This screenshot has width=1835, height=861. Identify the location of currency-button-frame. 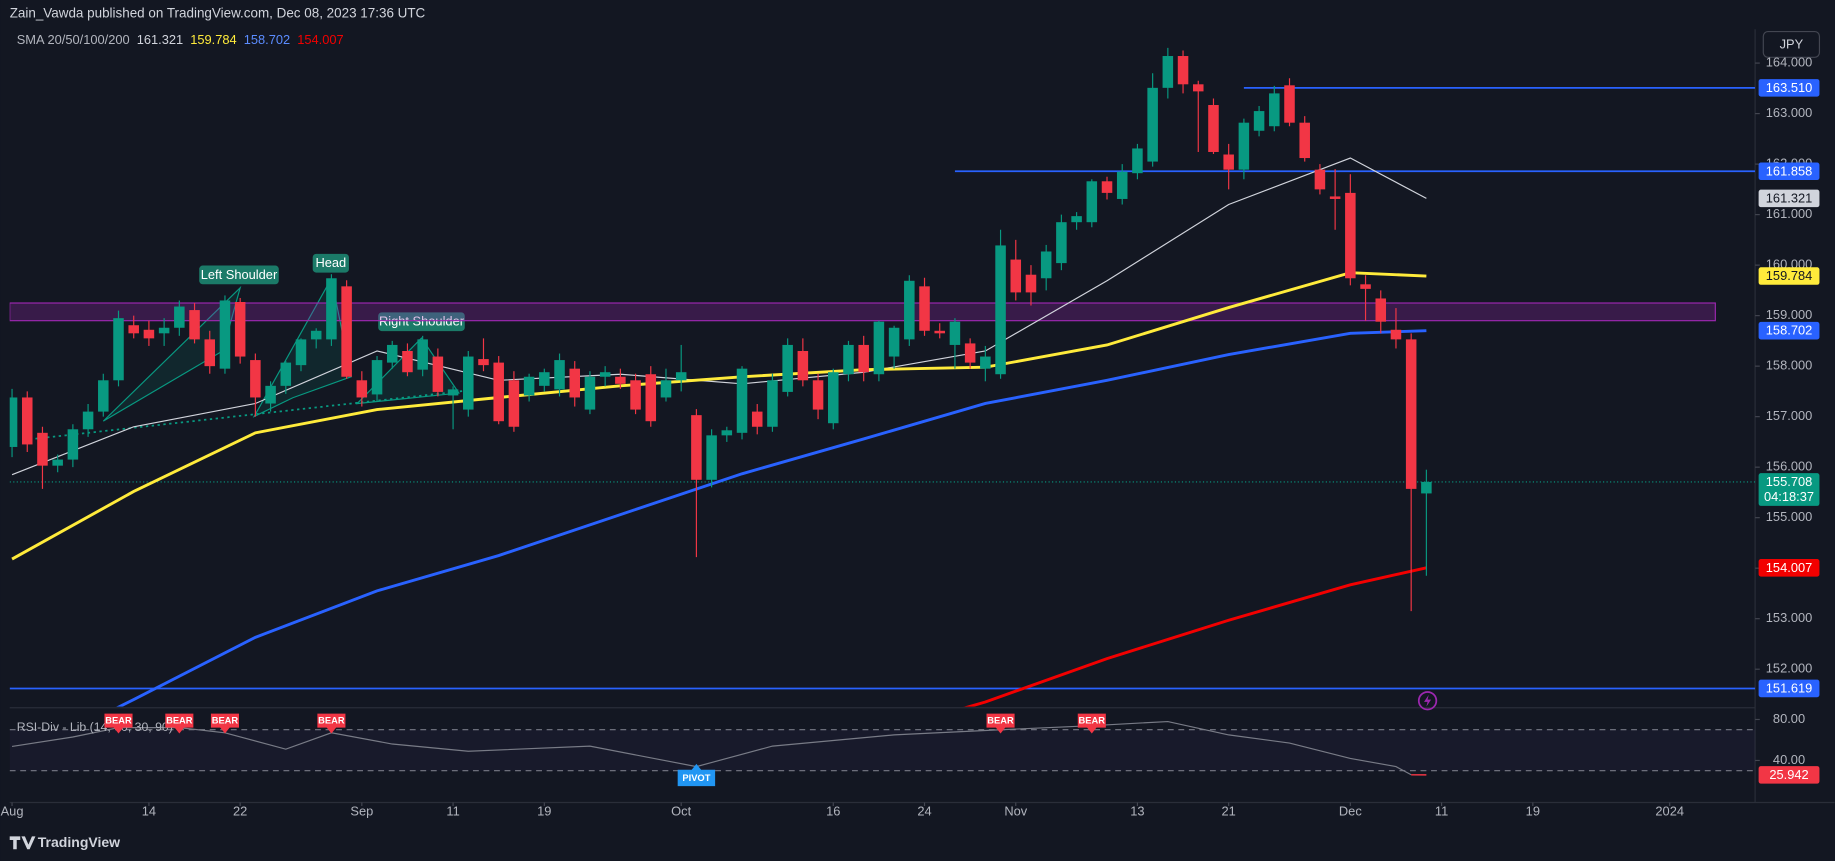
(1791, 44).